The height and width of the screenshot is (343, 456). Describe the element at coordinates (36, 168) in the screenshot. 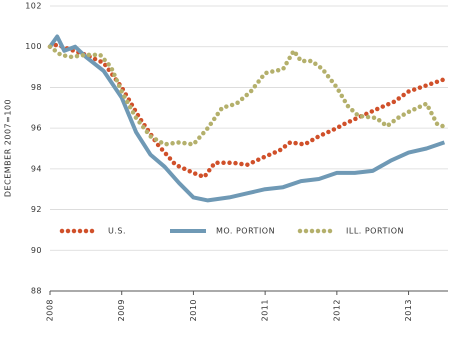

I see `y-tick-label: 94` at that location.